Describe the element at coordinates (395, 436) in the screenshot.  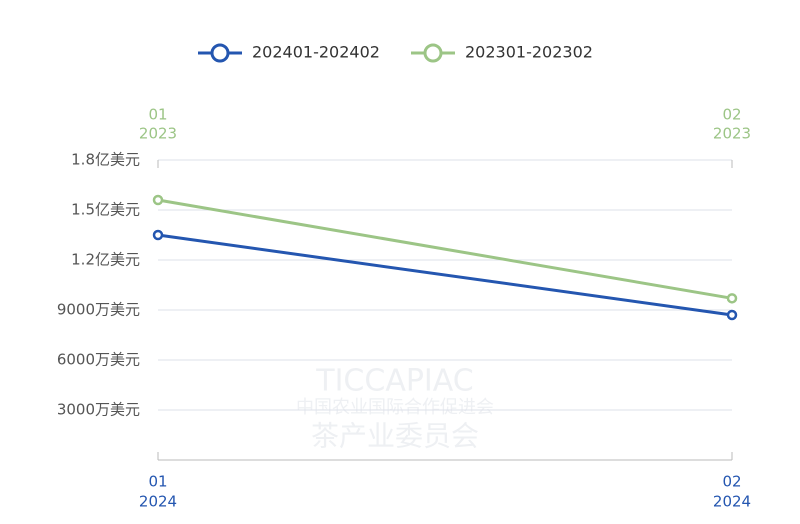
I see `watermark: 茶产业委员会` at that location.